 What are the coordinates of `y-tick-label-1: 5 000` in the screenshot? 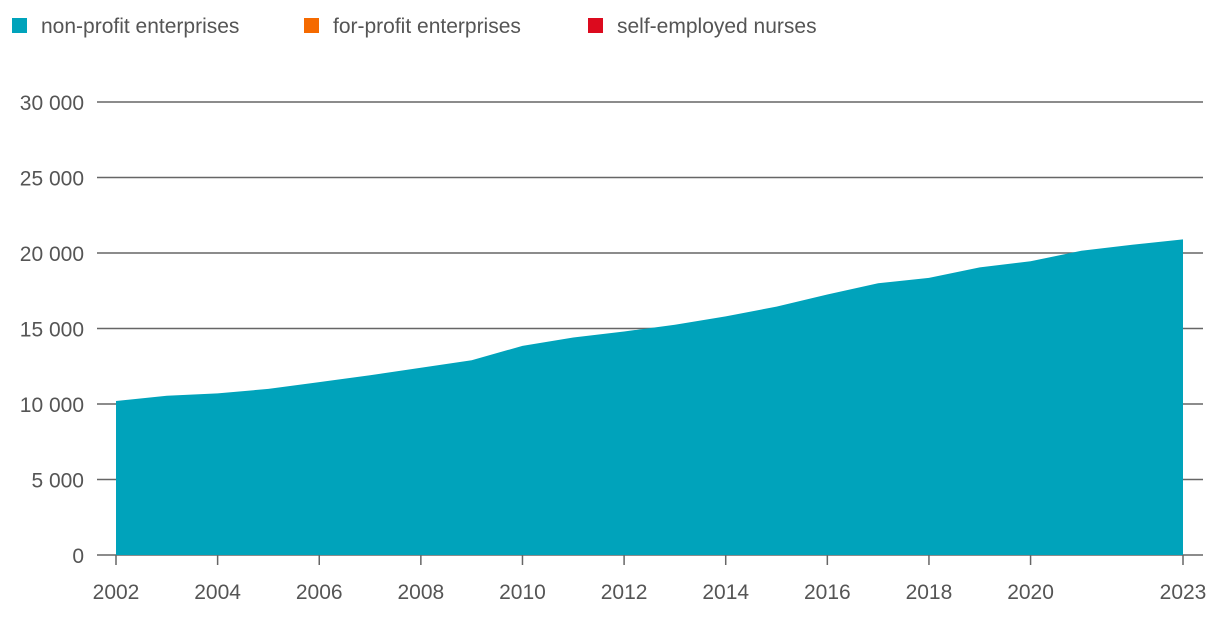 It's located at (57, 481).